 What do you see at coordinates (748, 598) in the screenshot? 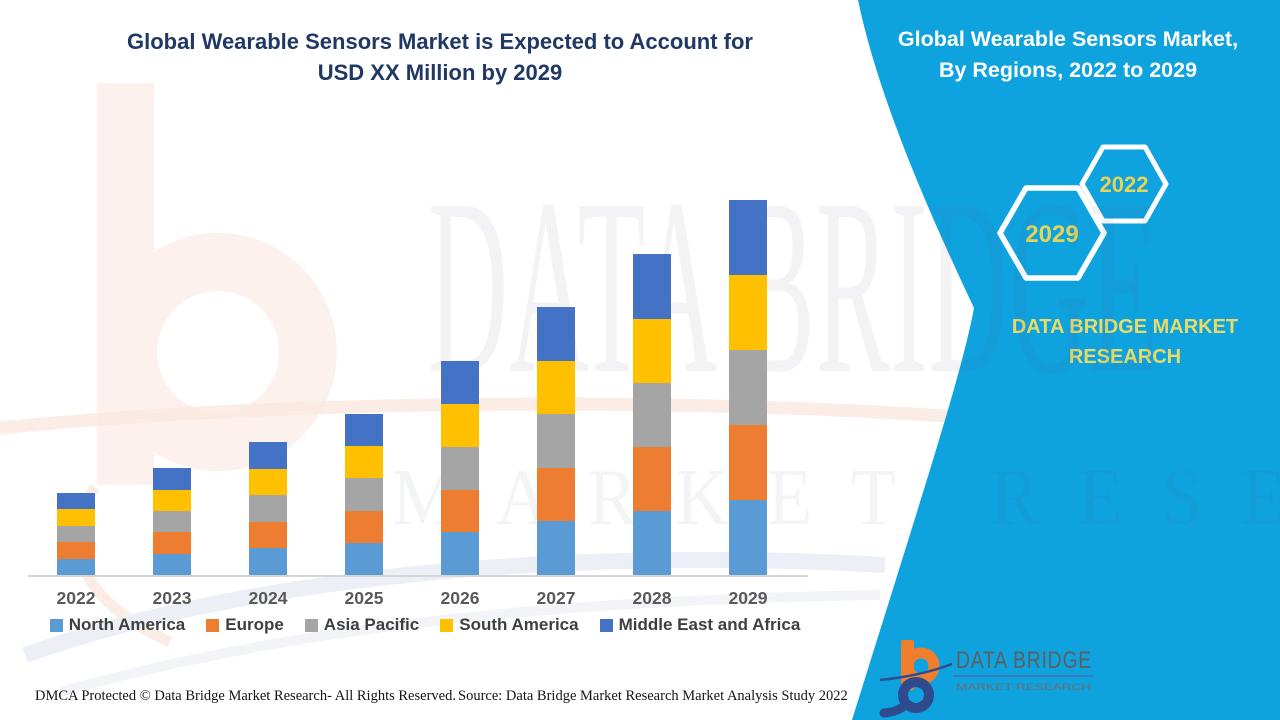
I see `x-axis-label-2029: 2029` at bounding box center [748, 598].